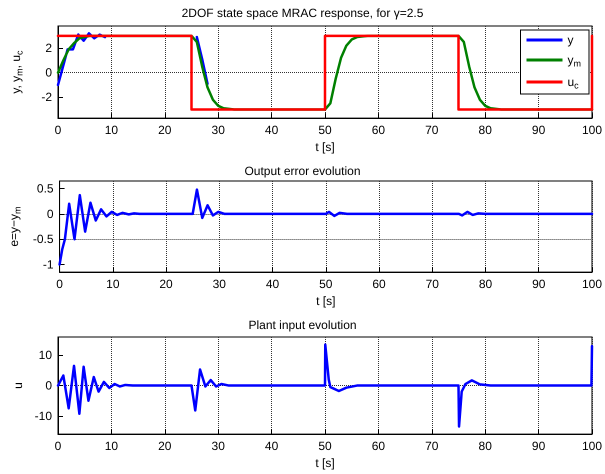 This screenshot has width=605, height=474. What do you see at coordinates (302, 171) in the screenshot?
I see `chart-title: Output error evolution` at bounding box center [302, 171].